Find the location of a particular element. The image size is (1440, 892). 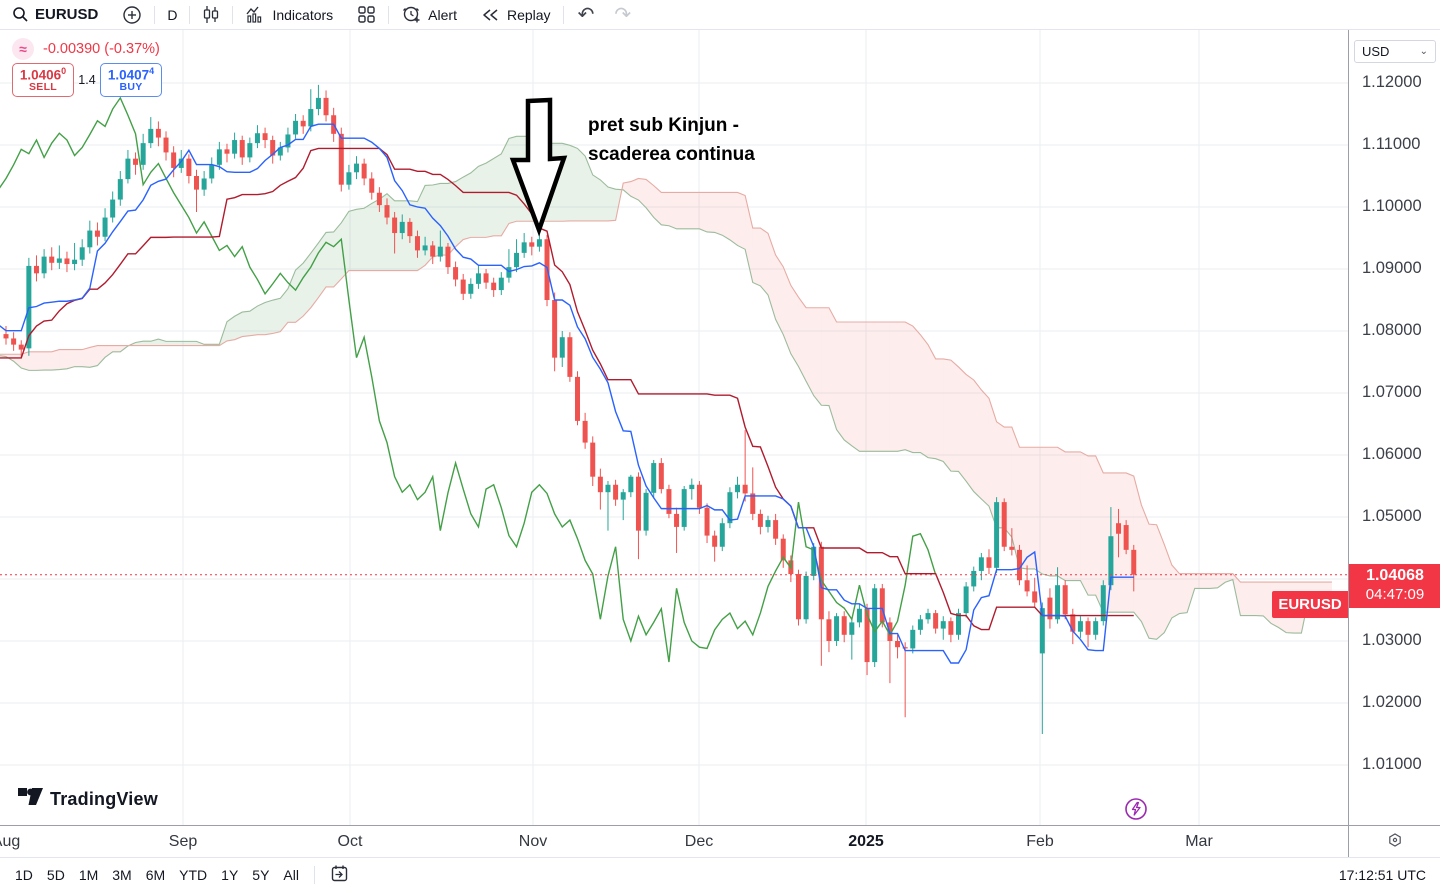

undo-button: ↶ is located at coordinates (586, 15).